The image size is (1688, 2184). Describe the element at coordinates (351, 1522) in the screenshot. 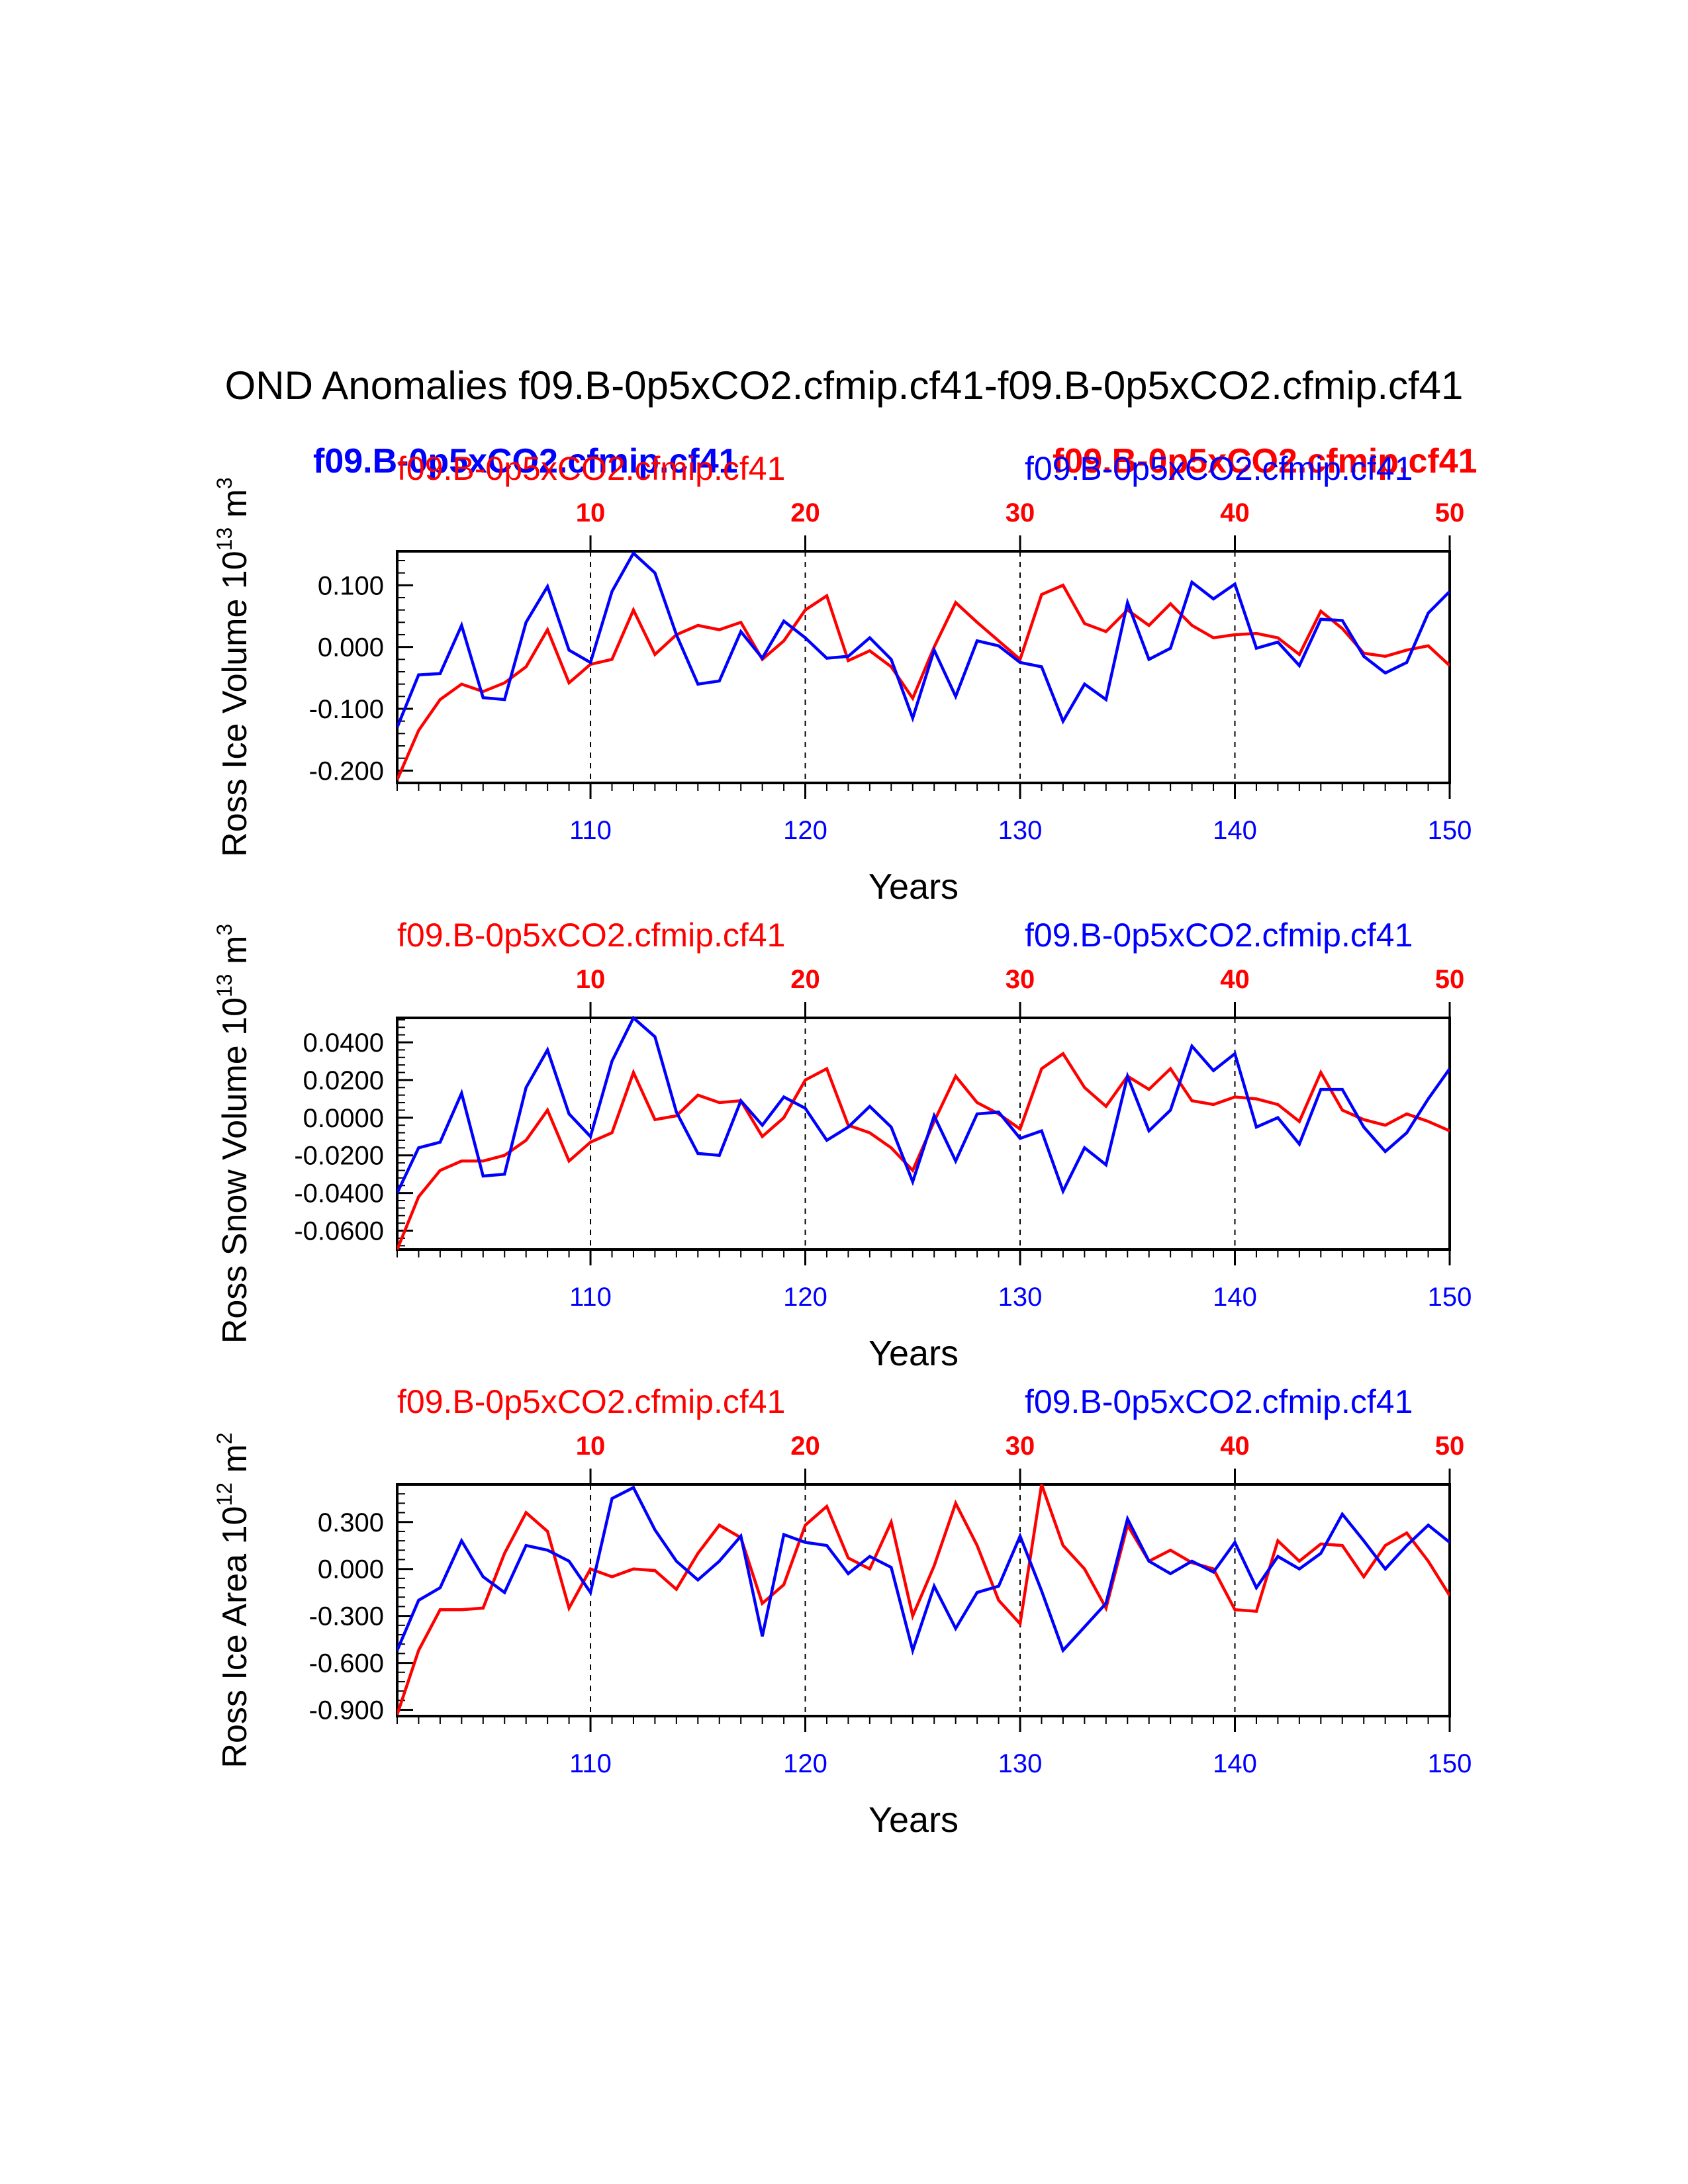

I see `y-tick-label: 0.300` at that location.